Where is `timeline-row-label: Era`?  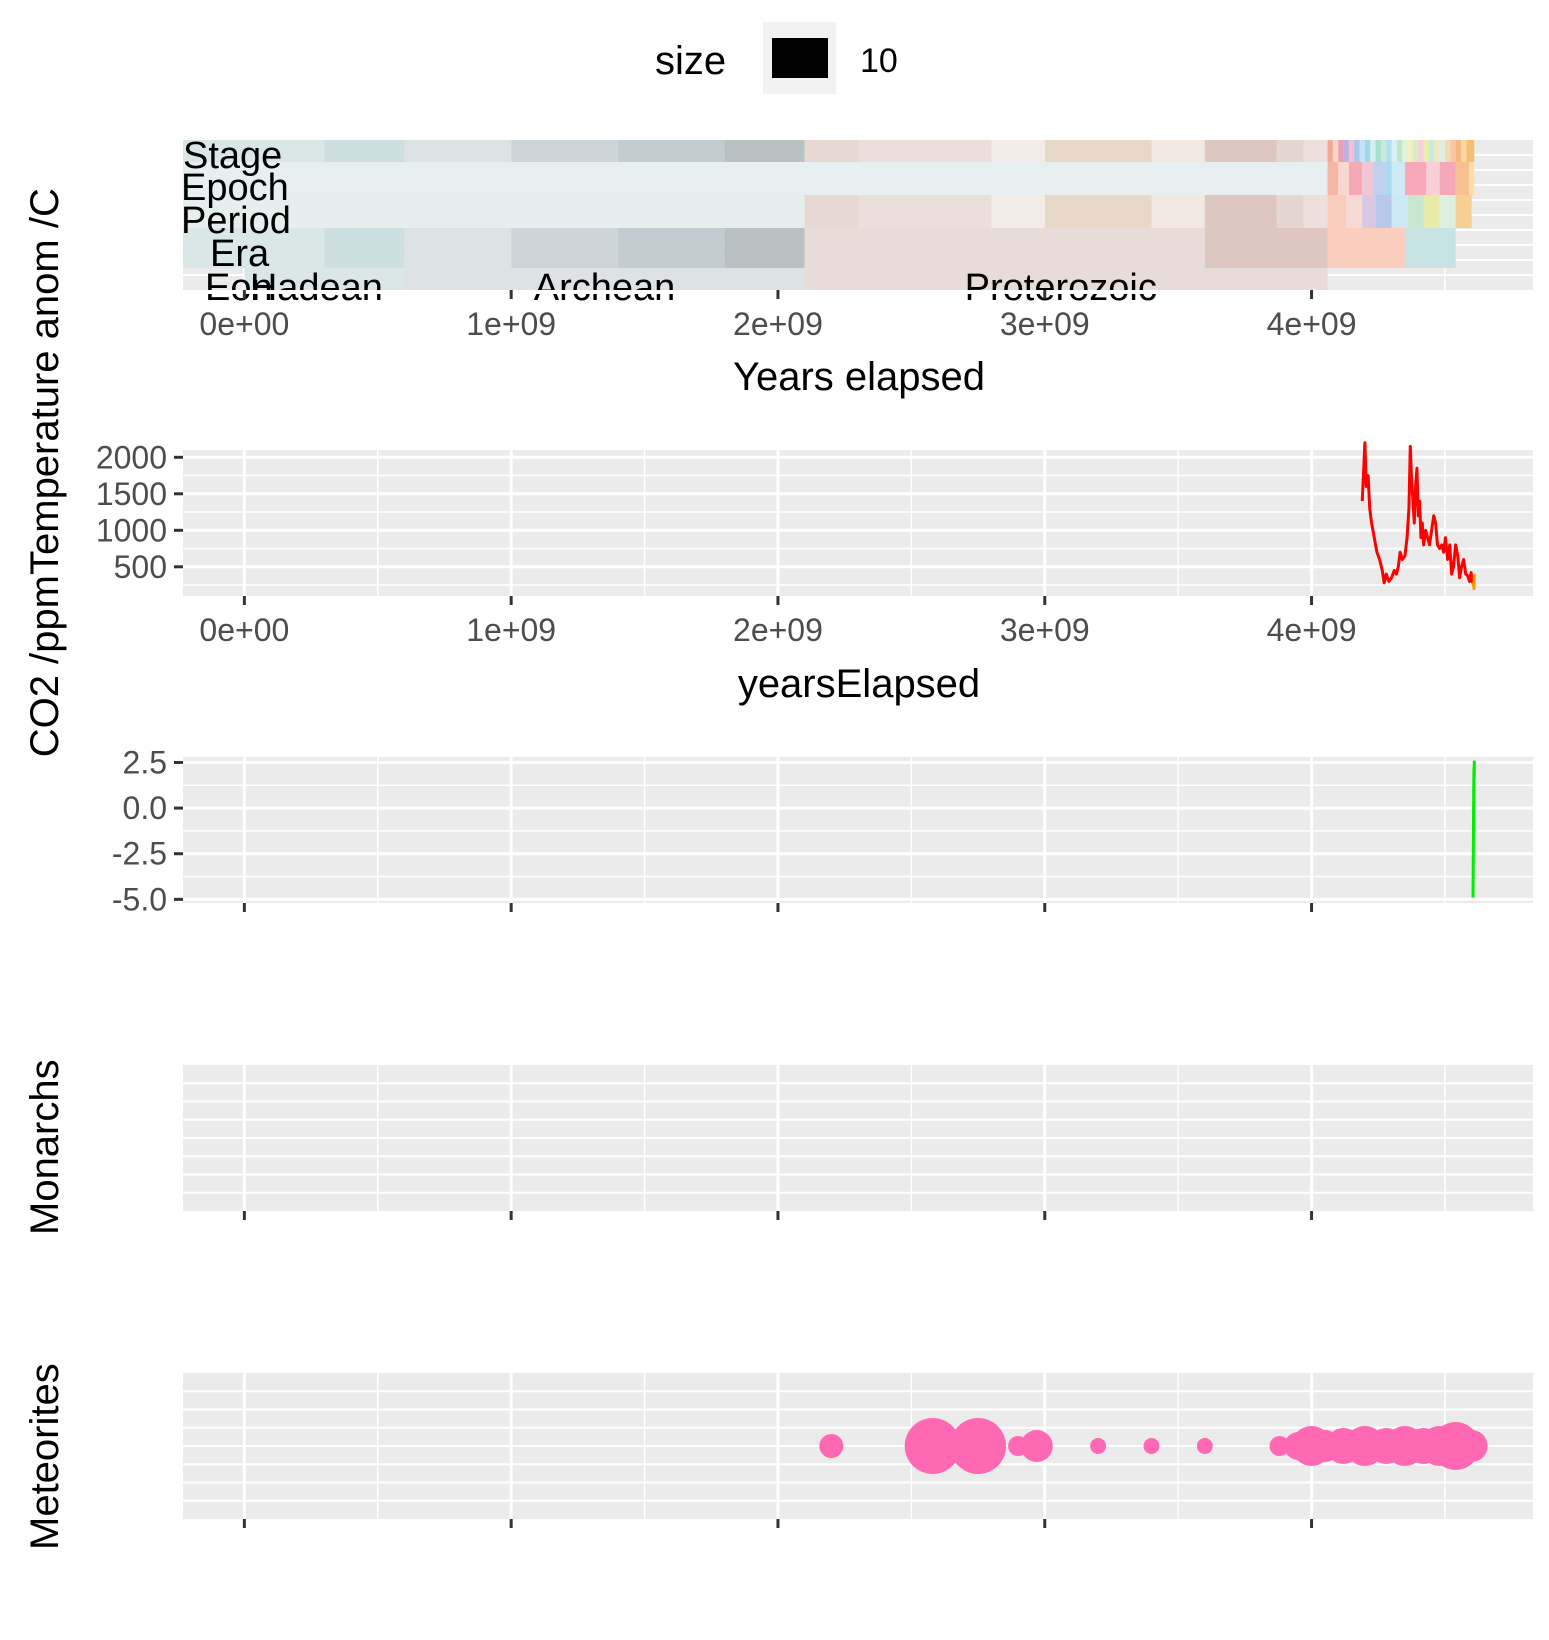
timeline-row-label: Era is located at coordinates (240, 254).